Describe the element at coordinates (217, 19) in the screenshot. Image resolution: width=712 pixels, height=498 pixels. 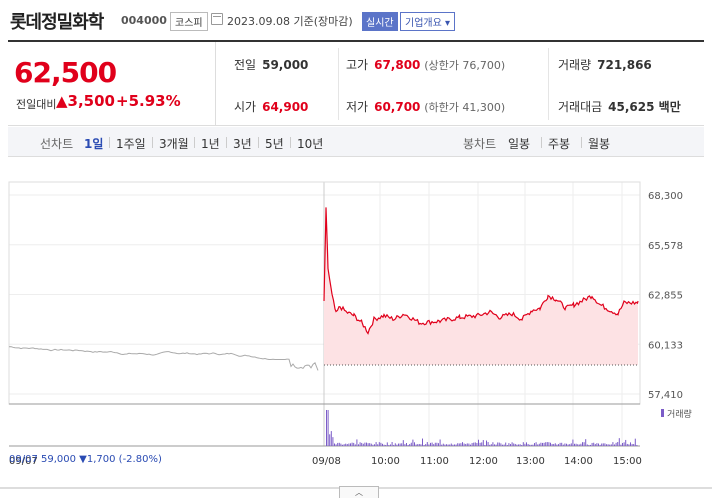
I see `calendar-icon` at that location.